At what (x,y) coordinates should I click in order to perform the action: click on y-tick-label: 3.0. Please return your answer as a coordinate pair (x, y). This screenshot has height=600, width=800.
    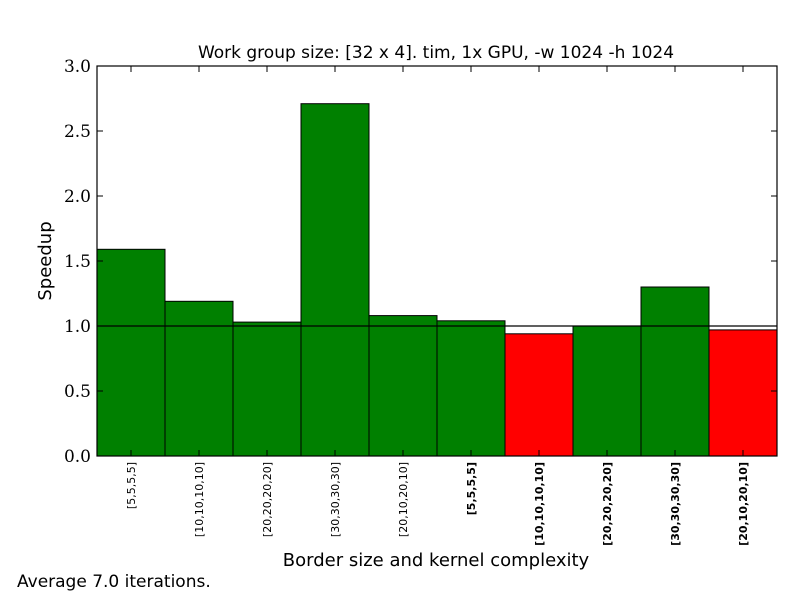
    Looking at the image, I should click on (77, 67).